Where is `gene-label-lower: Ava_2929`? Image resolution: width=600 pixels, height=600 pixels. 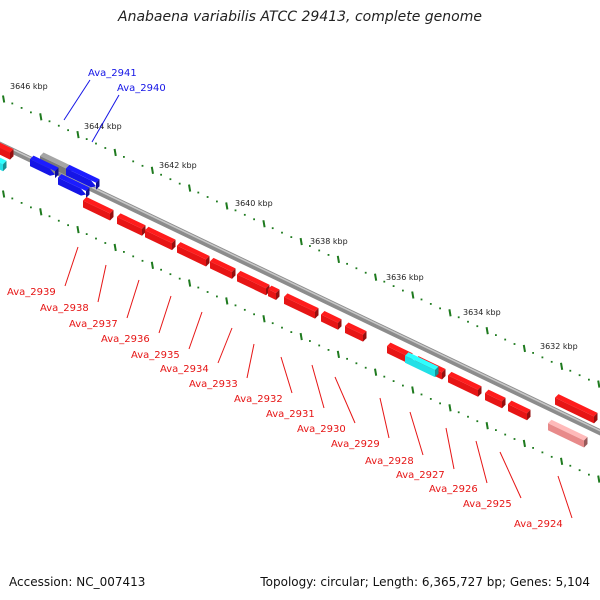
gene-label-lower: Ava_2929 is located at coordinates (355, 444).